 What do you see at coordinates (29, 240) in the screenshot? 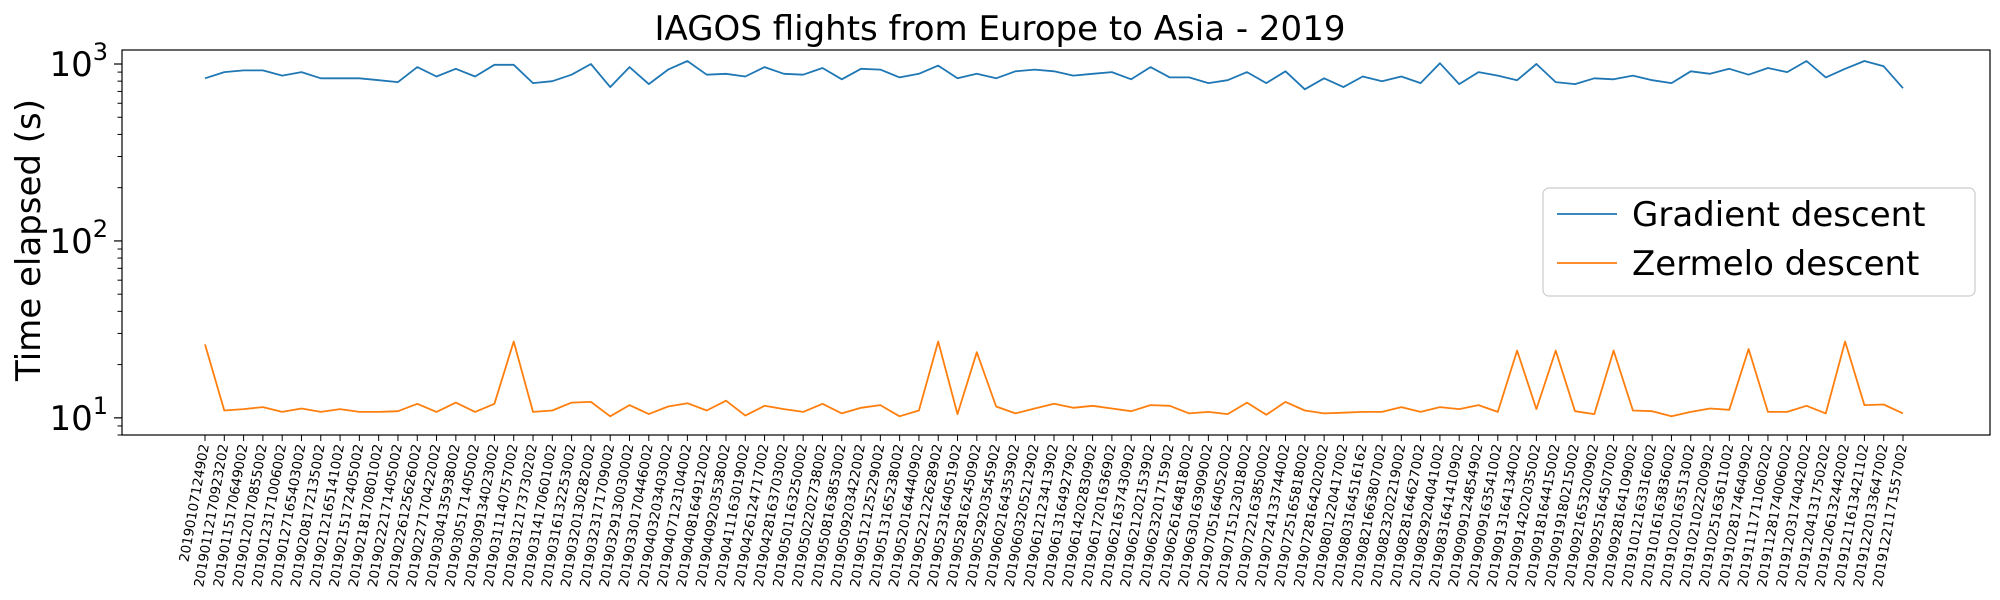
I see `y-axis-label: Time elapsed (s)` at bounding box center [29, 240].